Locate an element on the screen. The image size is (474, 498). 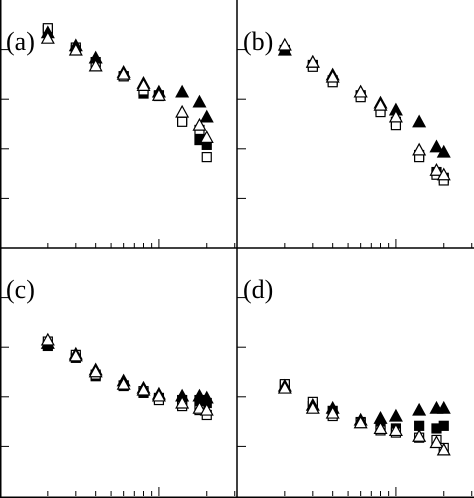
panel-label: (d) is located at coordinates (258, 289).